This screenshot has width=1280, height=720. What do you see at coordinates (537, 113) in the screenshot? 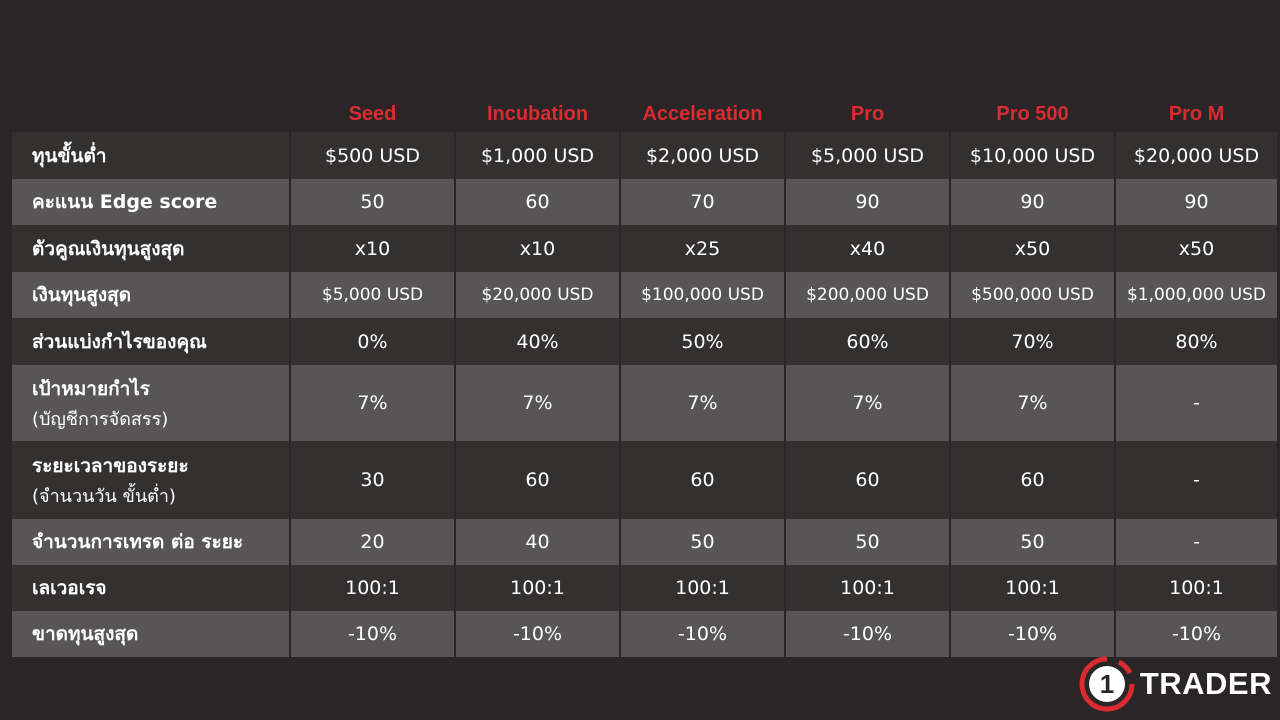
I see `column-header: Incubation` at bounding box center [537, 113].